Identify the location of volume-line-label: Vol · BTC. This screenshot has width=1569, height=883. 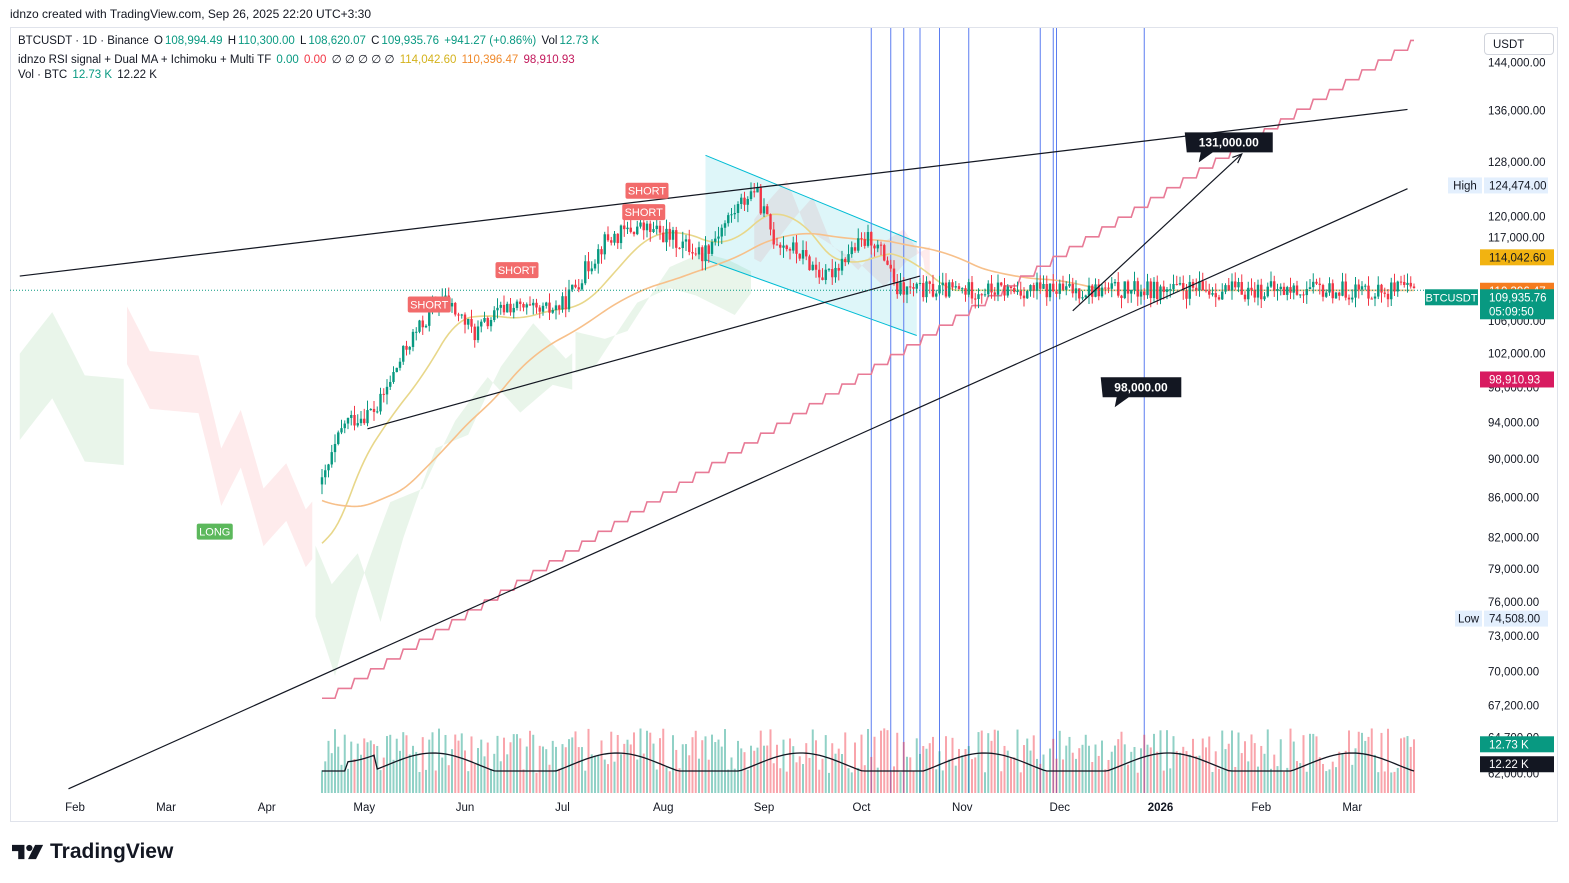
(43, 75).